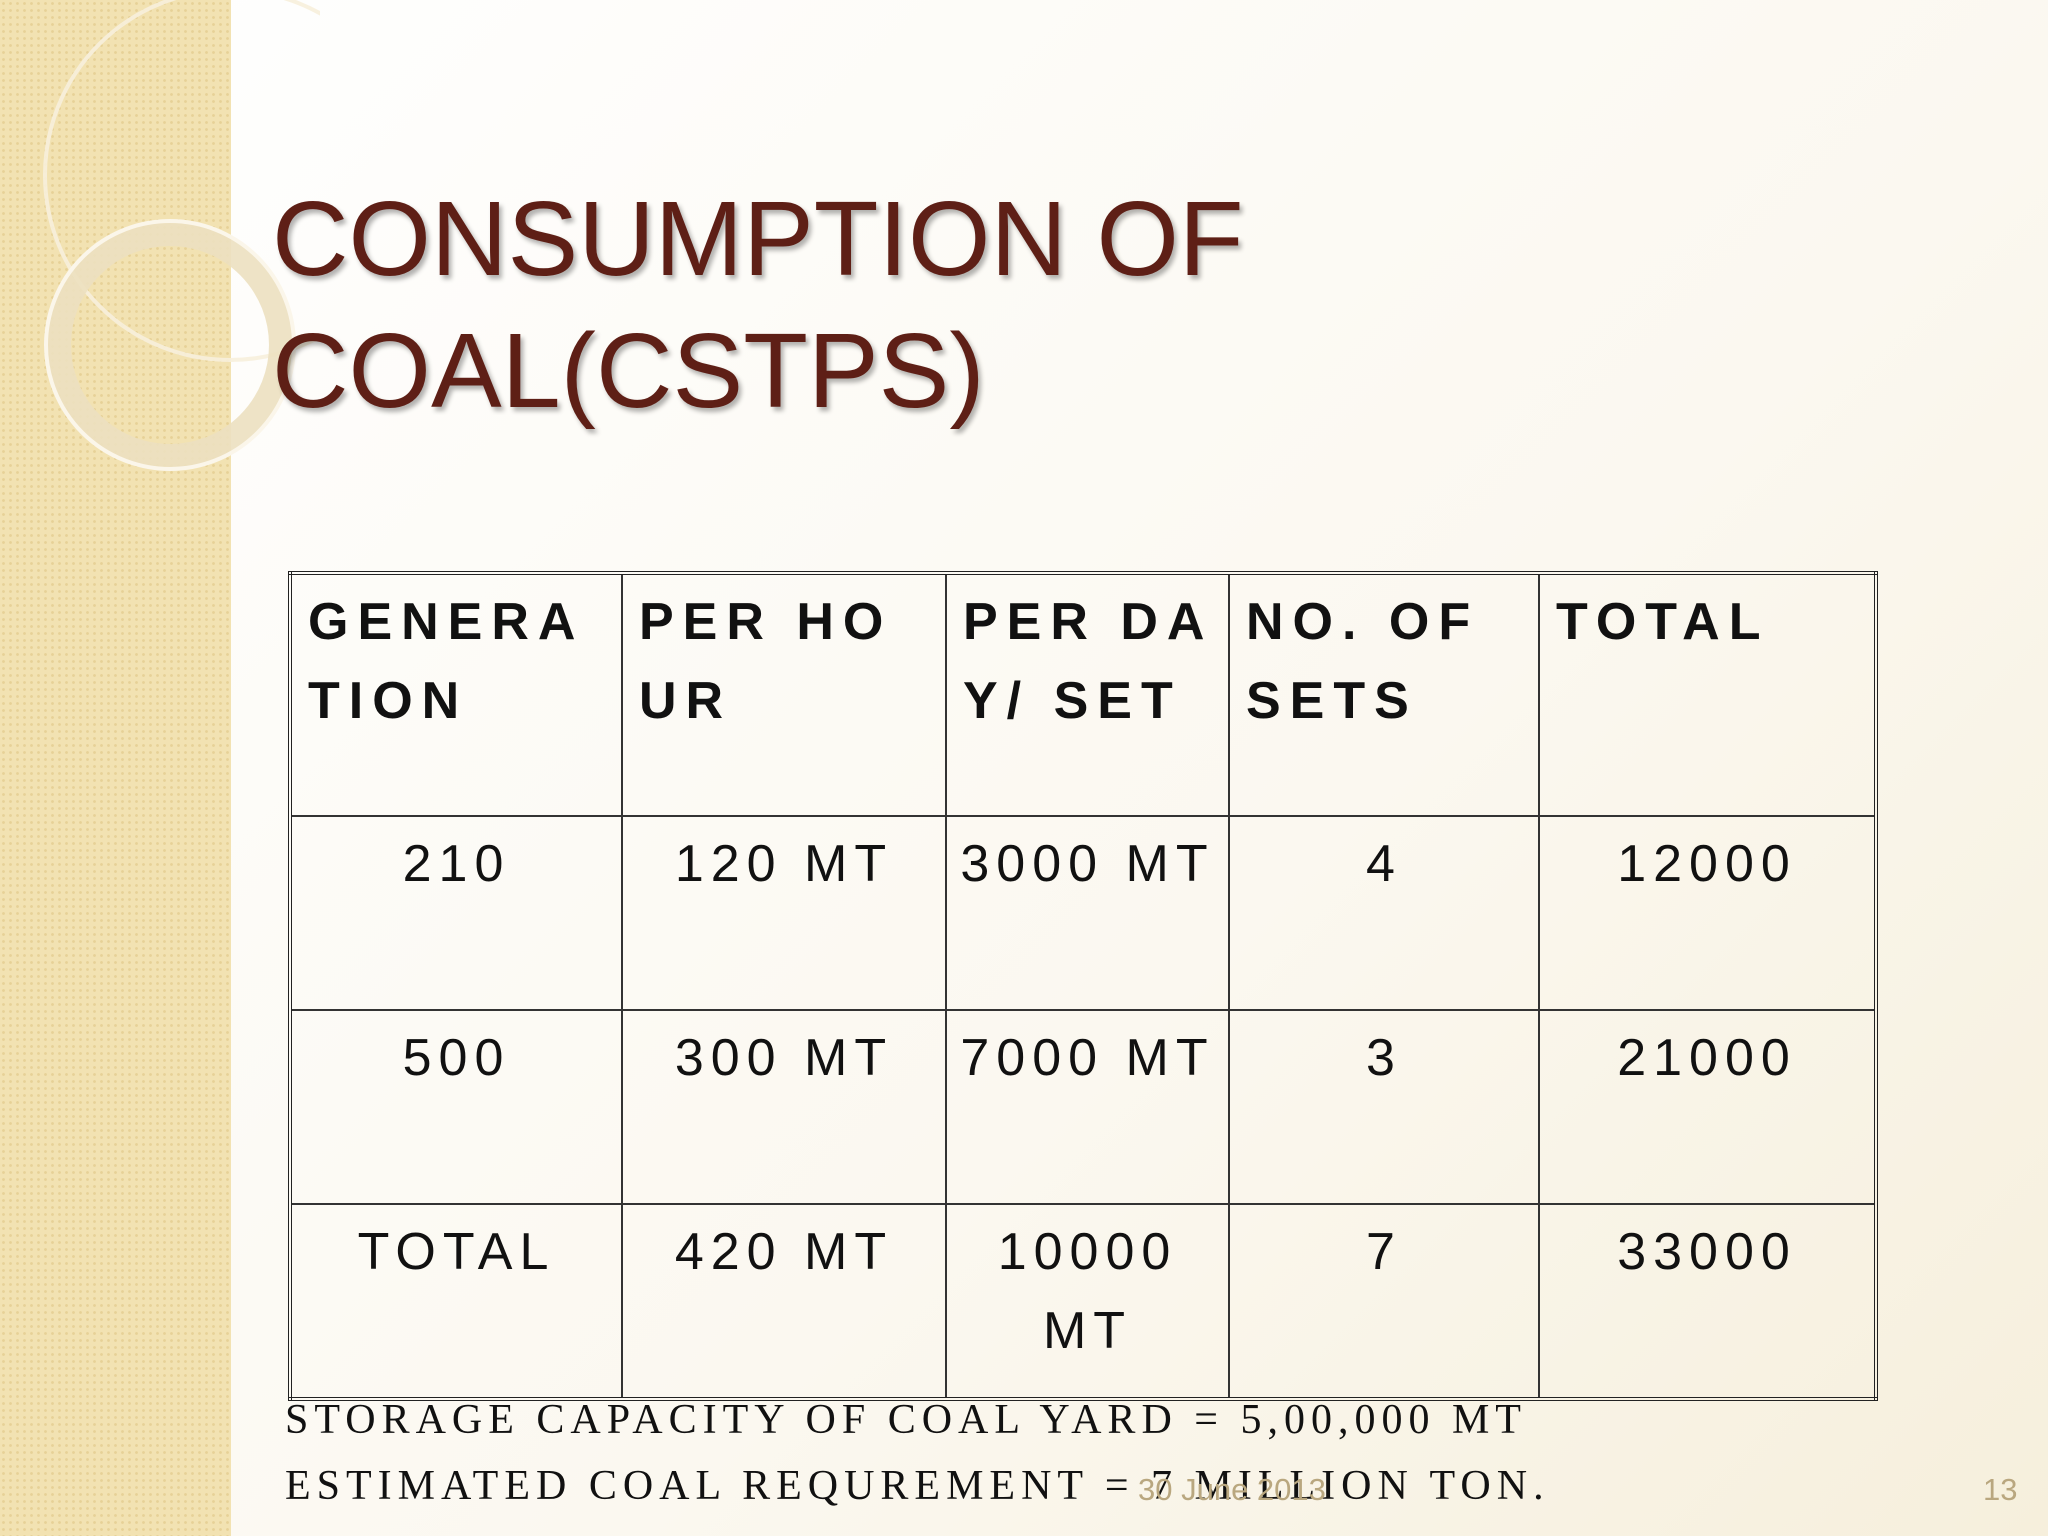 The image size is (2048, 1536). I want to click on table-cell: 3000 MT, so click(1087, 913).